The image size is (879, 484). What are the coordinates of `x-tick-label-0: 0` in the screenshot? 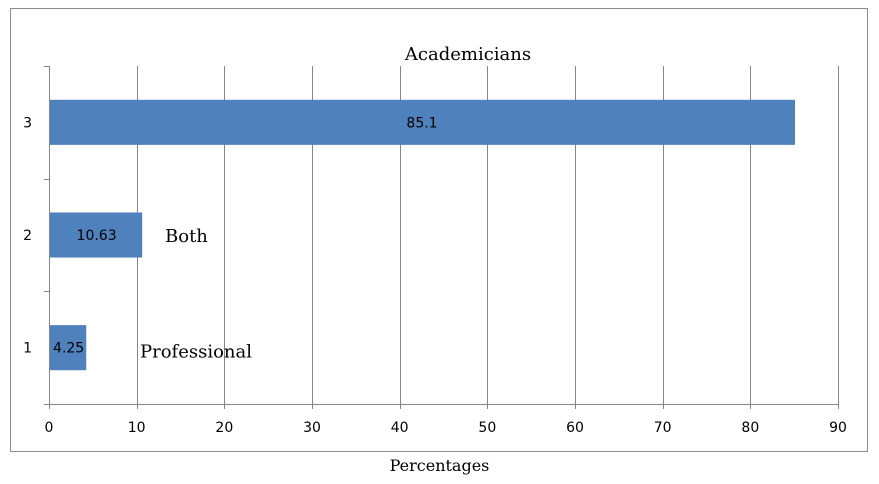 It's located at (49, 428).